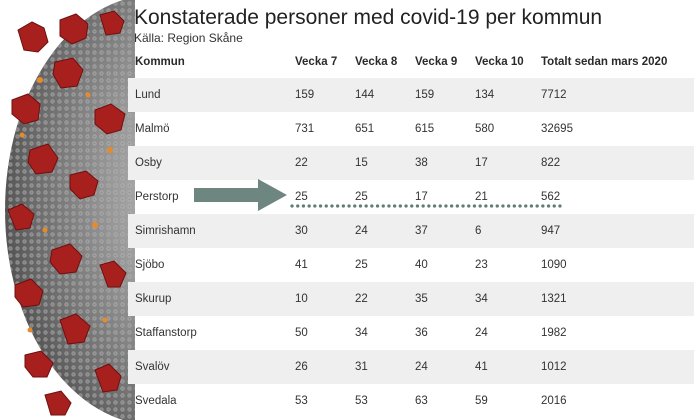  Describe the element at coordinates (508, 231) in the screenshot. I see `cell: 6` at that location.